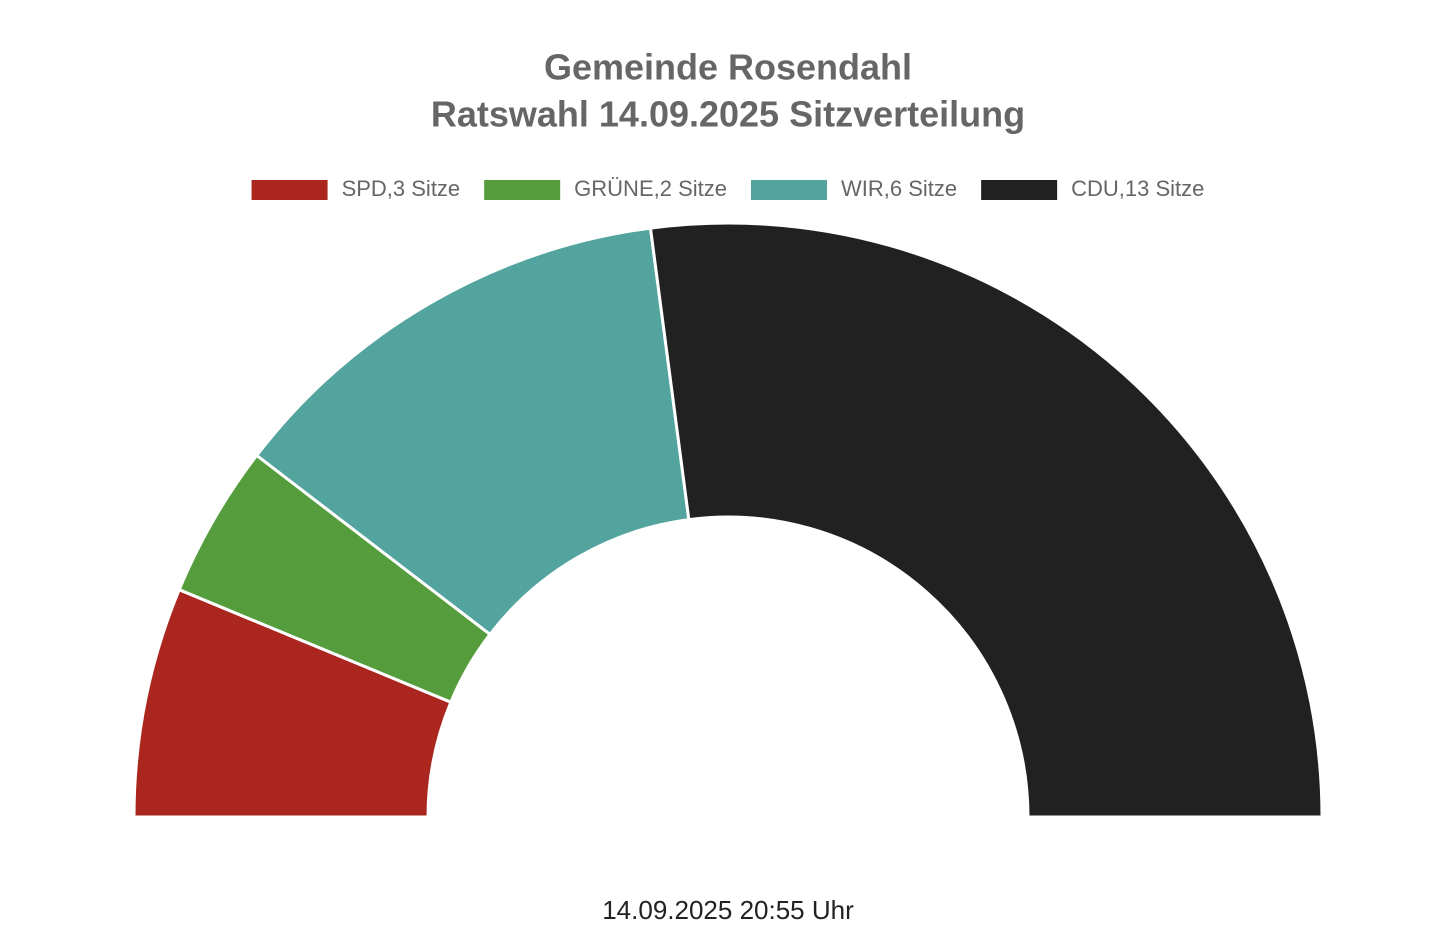  Describe the element at coordinates (728, 910) in the screenshot. I see `footer: 14.09.2025 20:55 Uhr` at that location.